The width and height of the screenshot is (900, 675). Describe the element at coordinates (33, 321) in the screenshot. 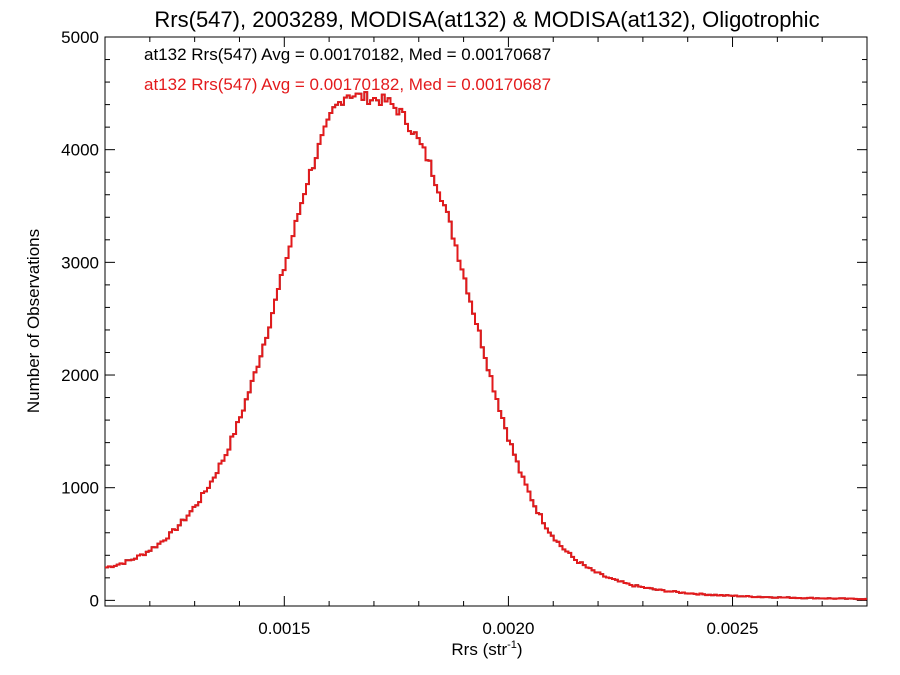

I see `y-axis-label: Number of Observations` at that location.